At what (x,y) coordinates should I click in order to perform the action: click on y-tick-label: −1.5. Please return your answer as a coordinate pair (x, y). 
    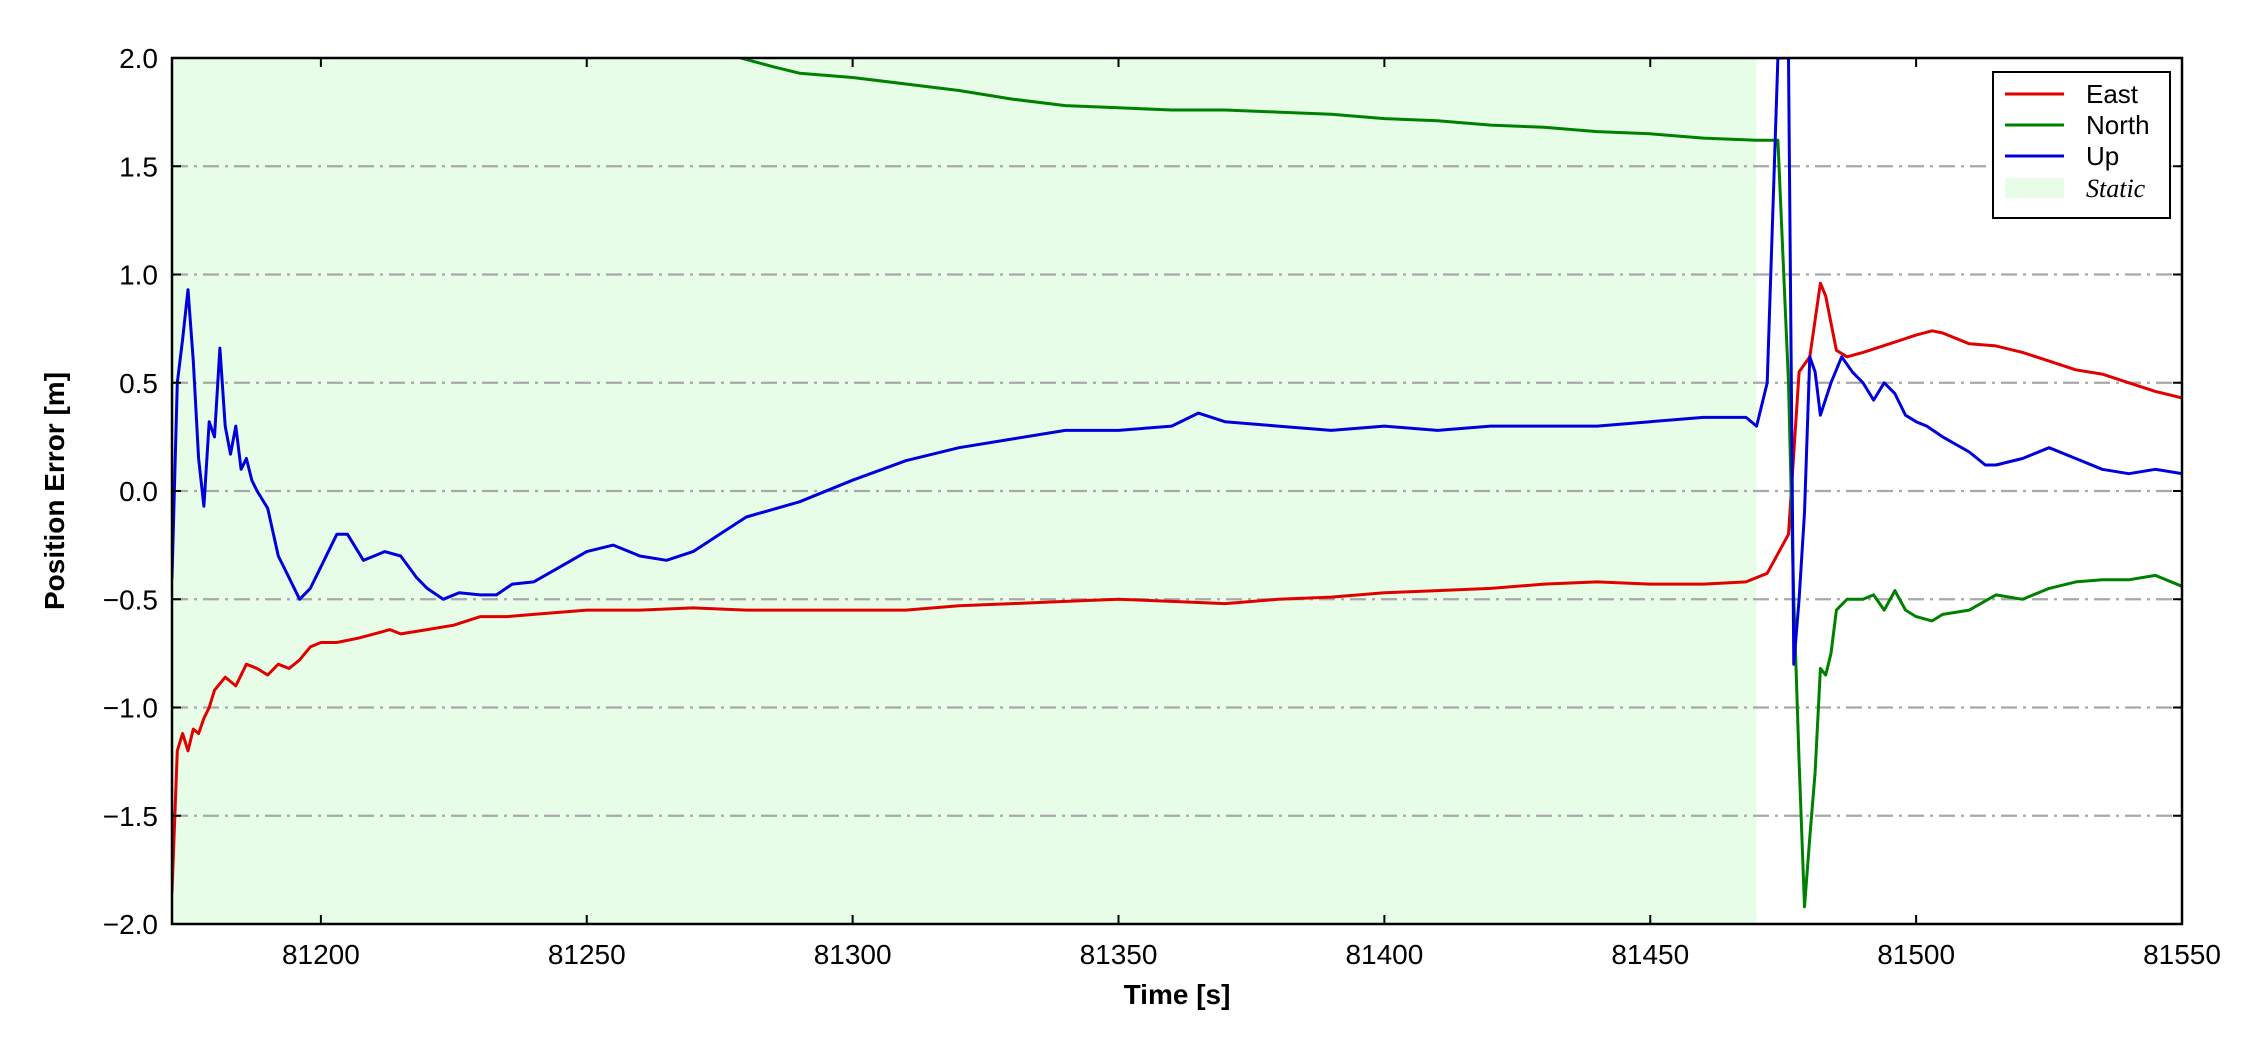
    Looking at the image, I should click on (130, 816).